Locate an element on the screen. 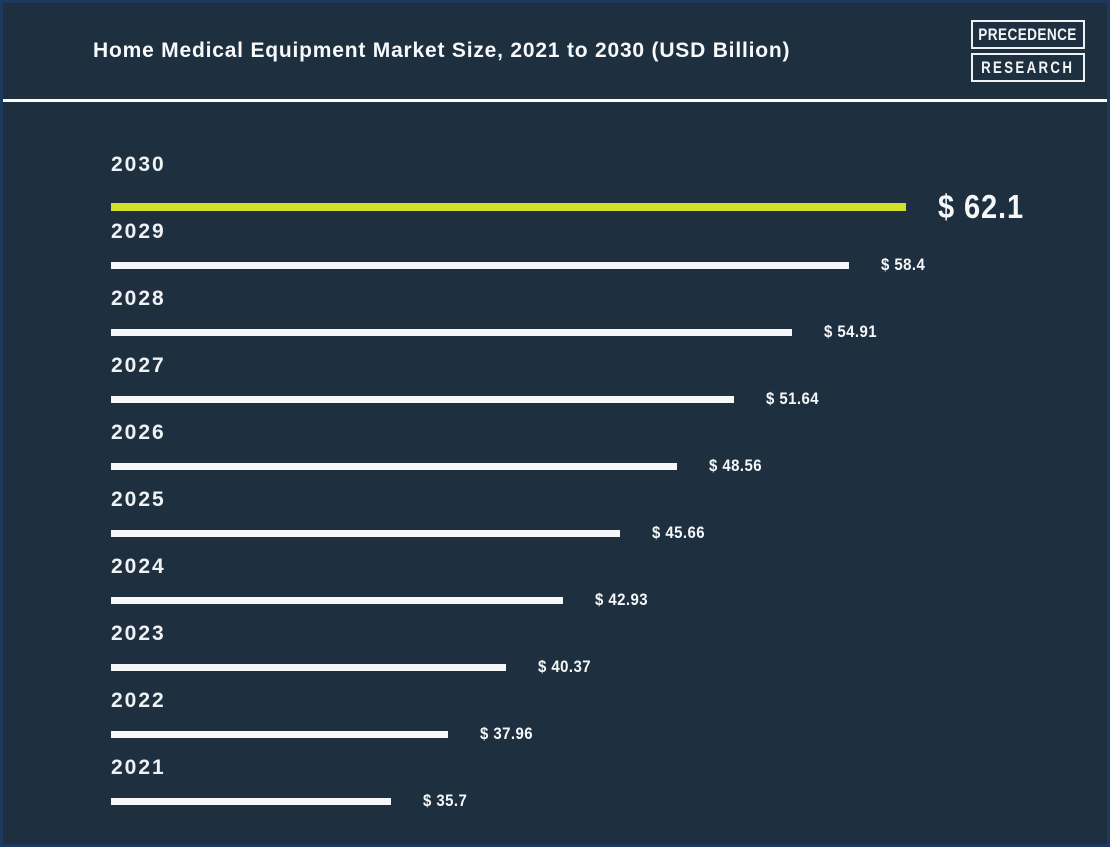  year-label: 2023 is located at coordinates (138, 633).